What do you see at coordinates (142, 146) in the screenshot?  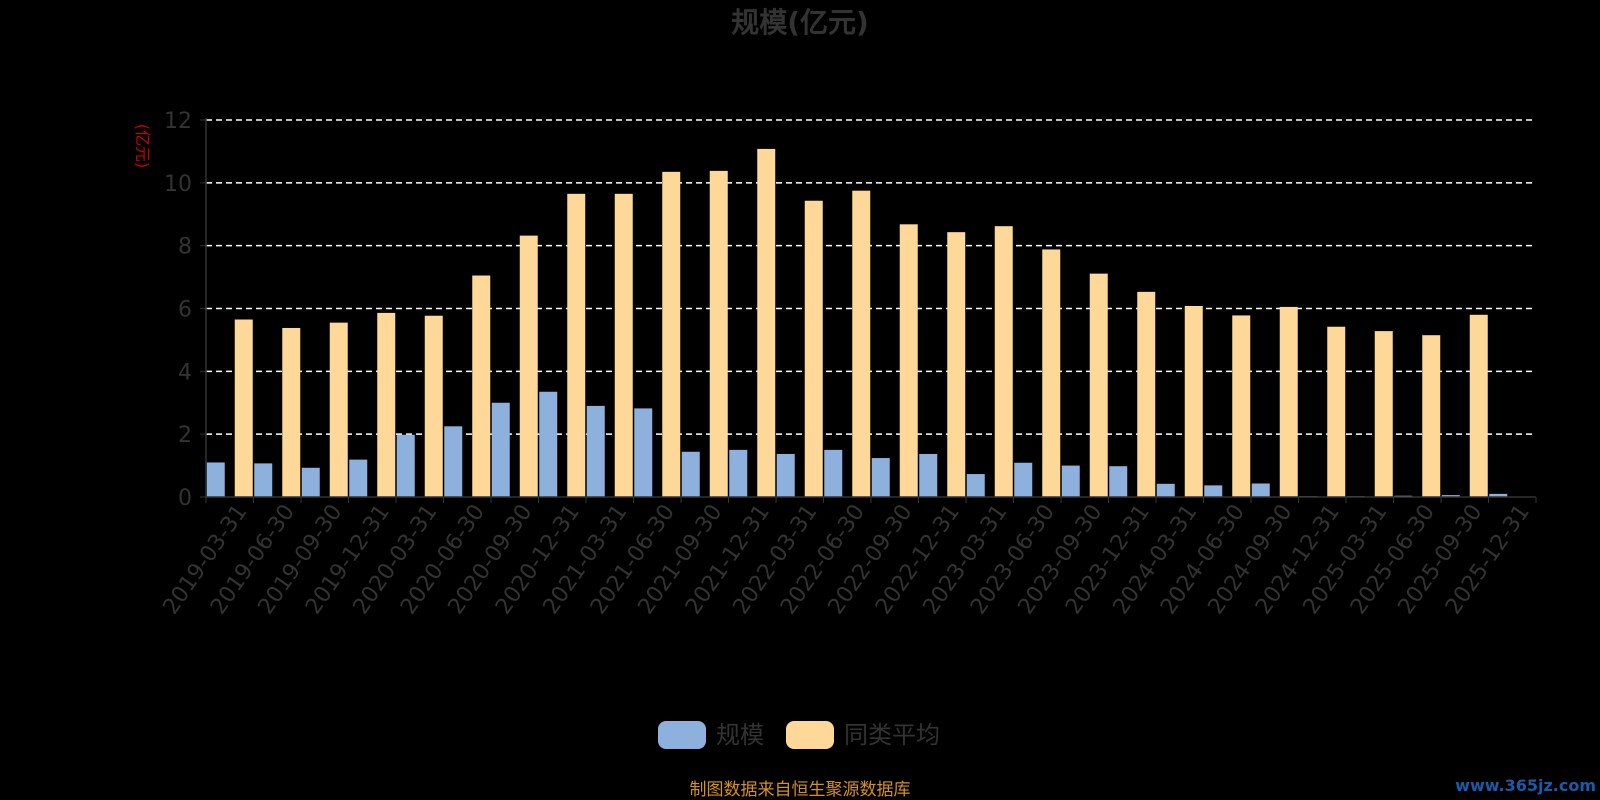 I see `y-axis-label: (亿元)` at bounding box center [142, 146].